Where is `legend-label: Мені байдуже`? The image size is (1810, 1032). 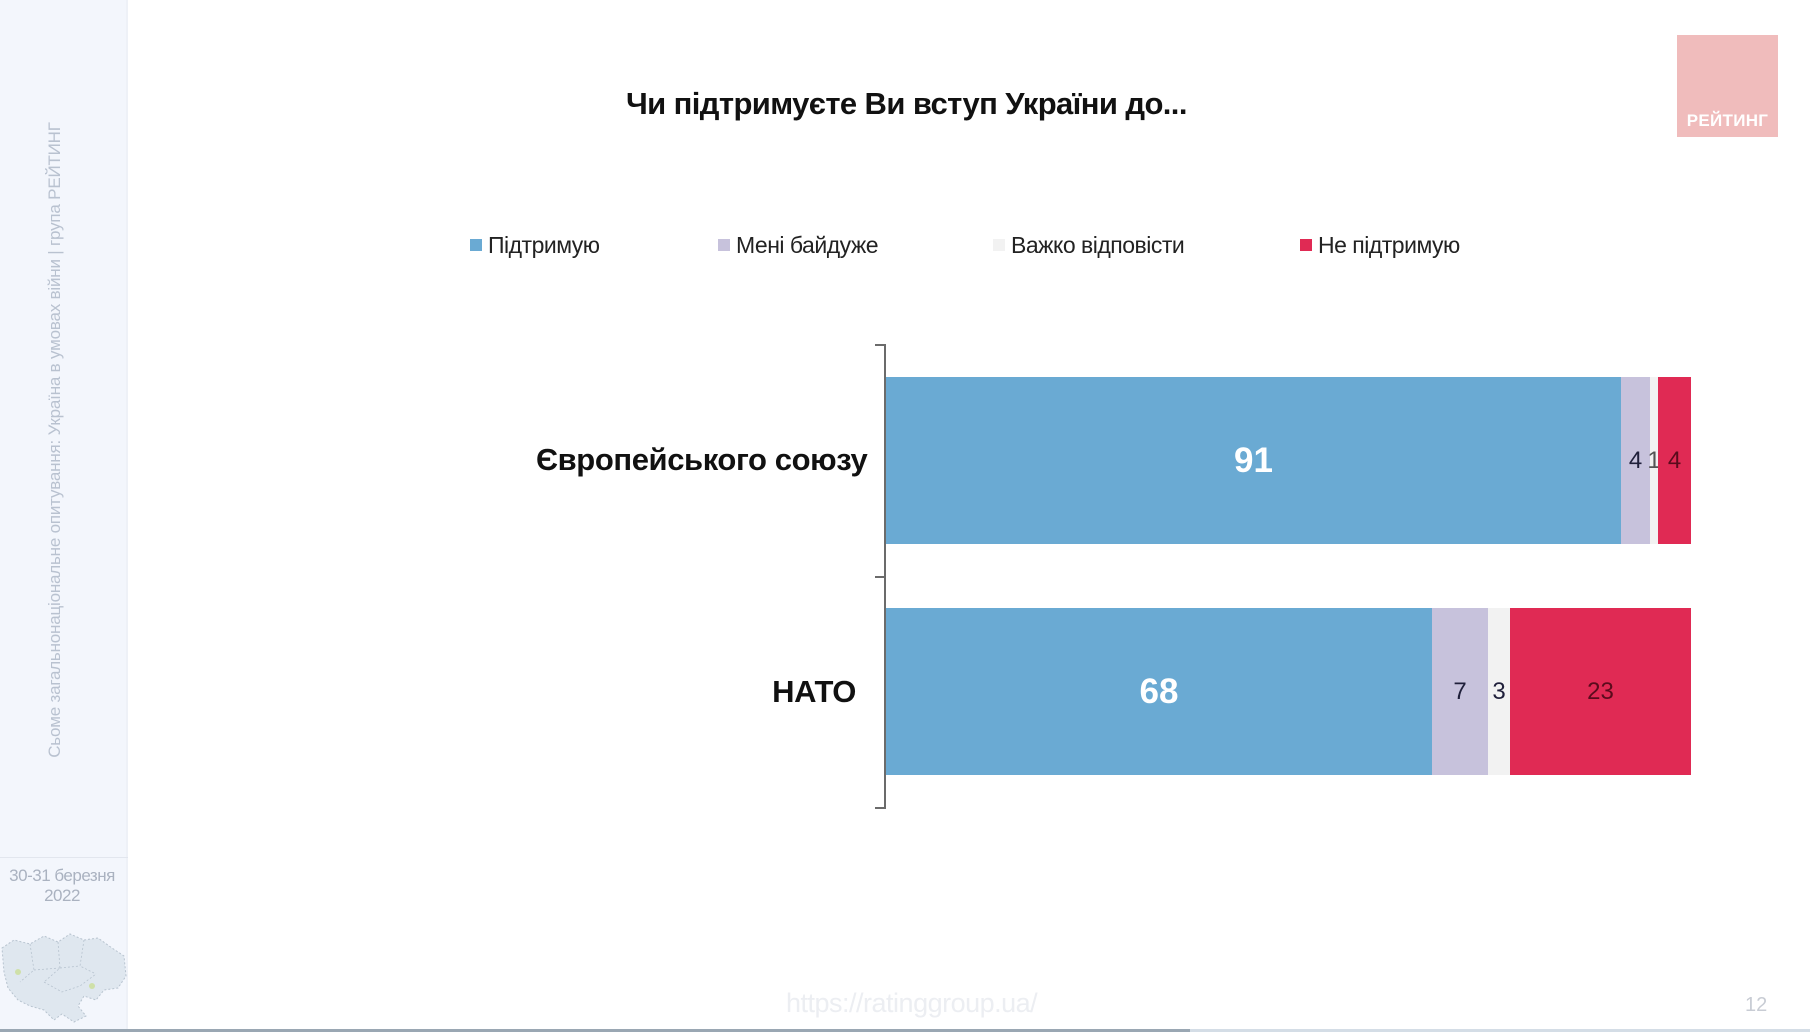
legend-label: Мені байдуже is located at coordinates (807, 244).